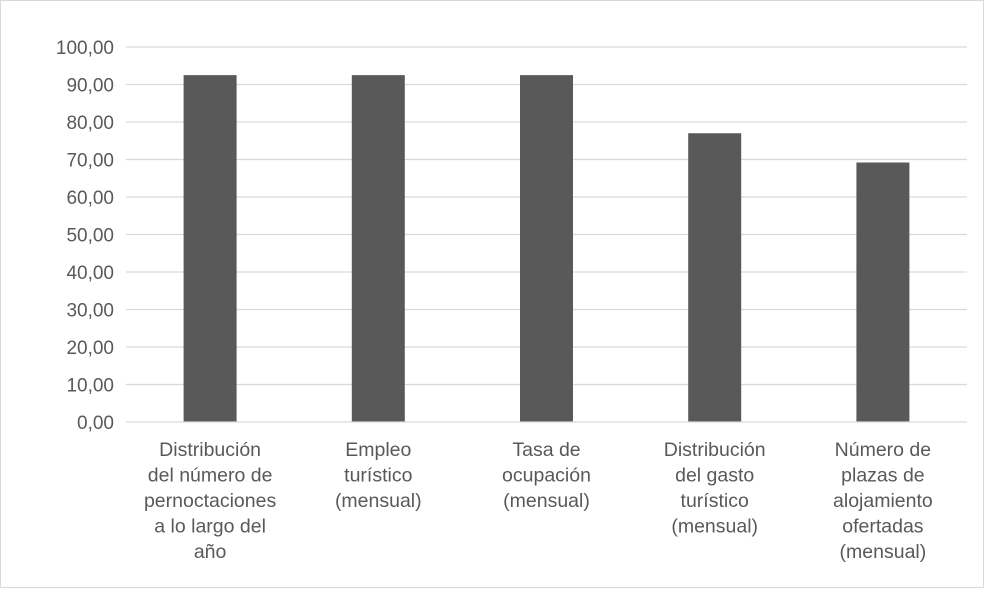 This screenshot has height=589, width=984. I want to click on y-tick-label: 80,00, so click(90, 123).